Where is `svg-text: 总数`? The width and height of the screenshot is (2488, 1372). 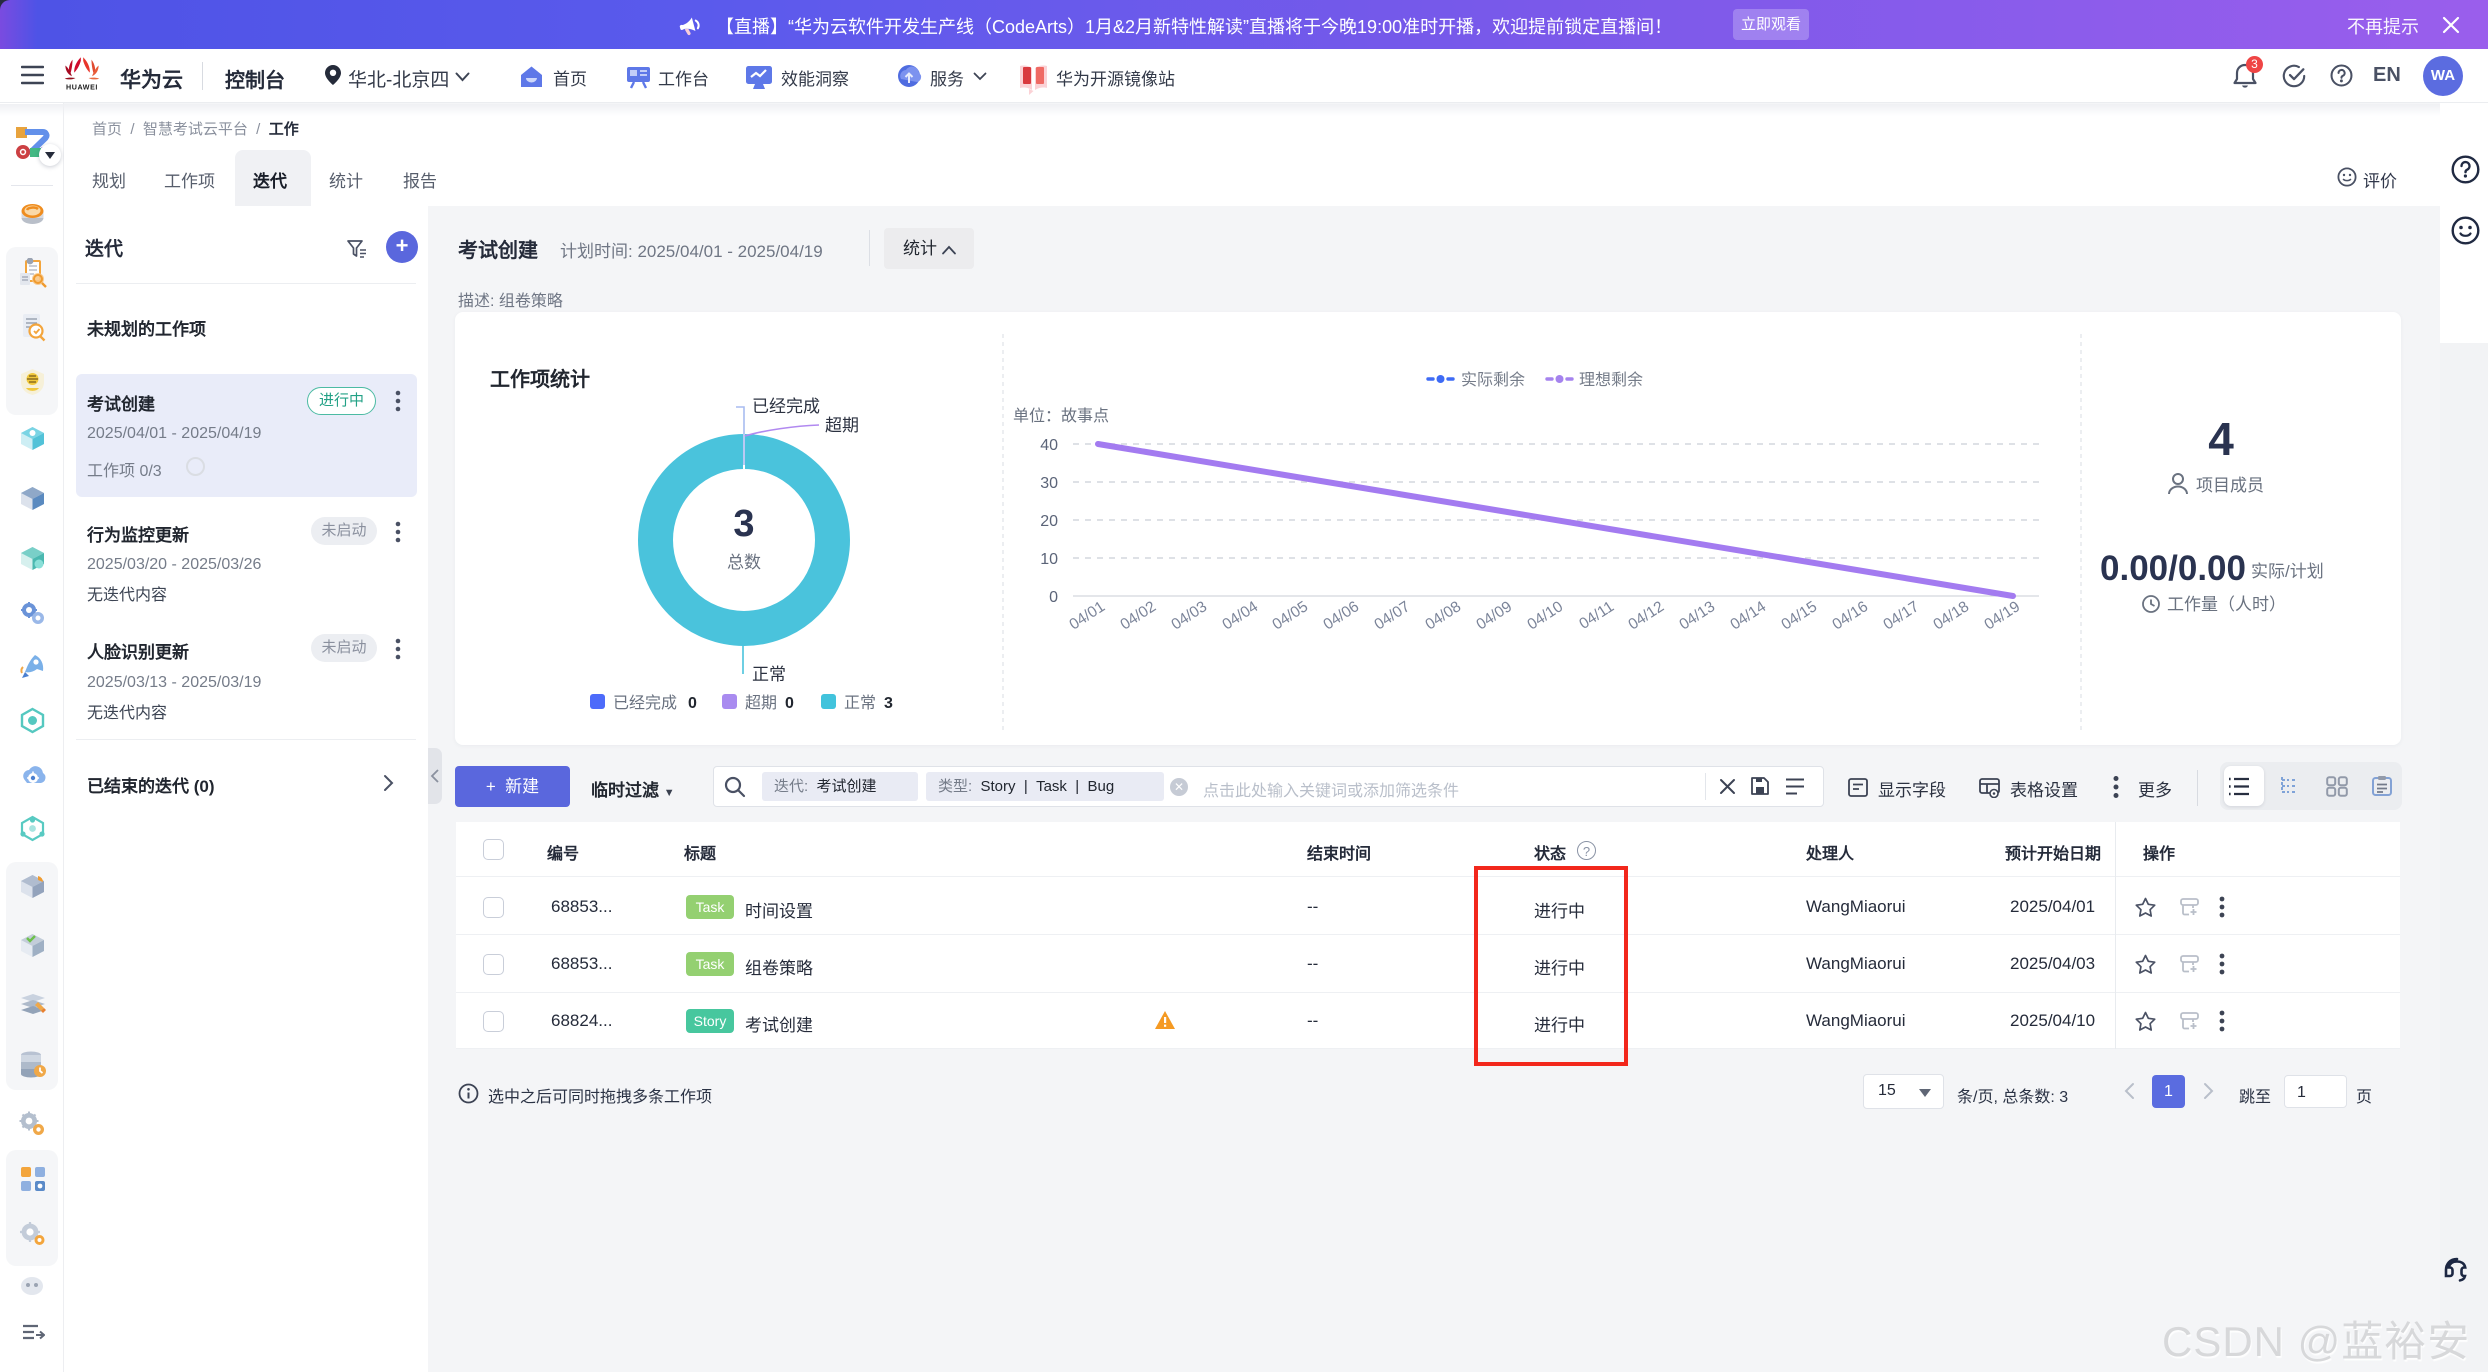
svg-text: 总数 is located at coordinates (744, 562).